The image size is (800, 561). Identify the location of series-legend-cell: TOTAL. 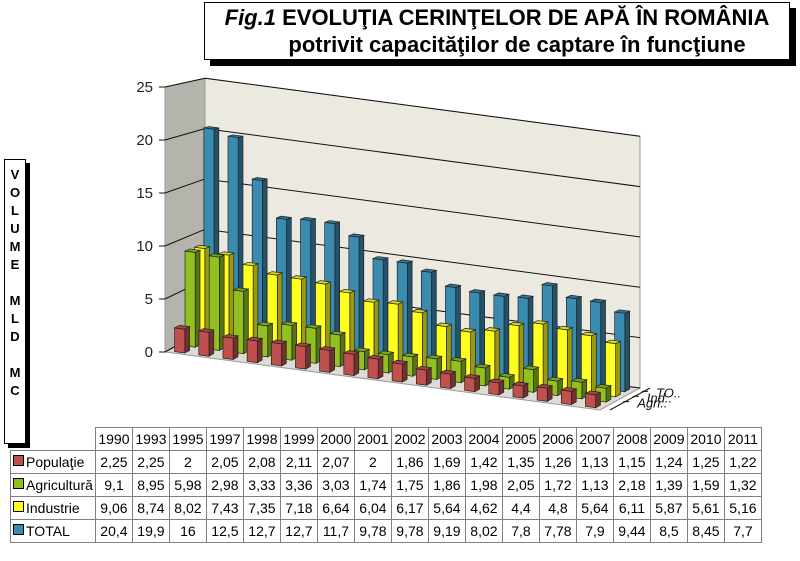
(53, 531).